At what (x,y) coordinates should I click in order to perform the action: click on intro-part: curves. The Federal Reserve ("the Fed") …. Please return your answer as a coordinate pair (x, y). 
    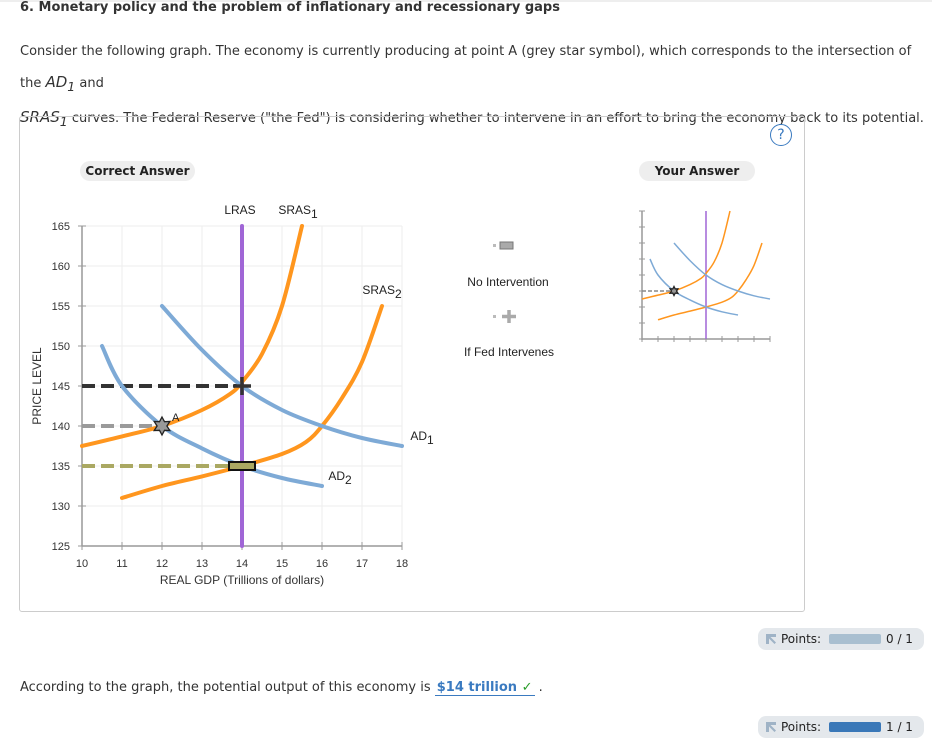
    Looking at the image, I should click on (495, 118).